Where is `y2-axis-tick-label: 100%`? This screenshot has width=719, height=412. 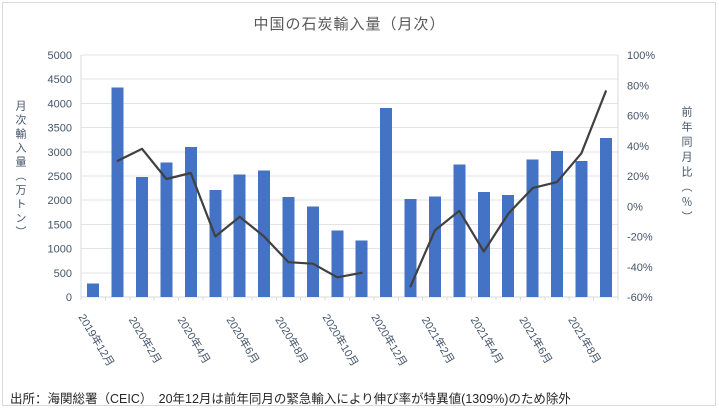 y2-axis-tick-label: 100% is located at coordinates (641, 56).